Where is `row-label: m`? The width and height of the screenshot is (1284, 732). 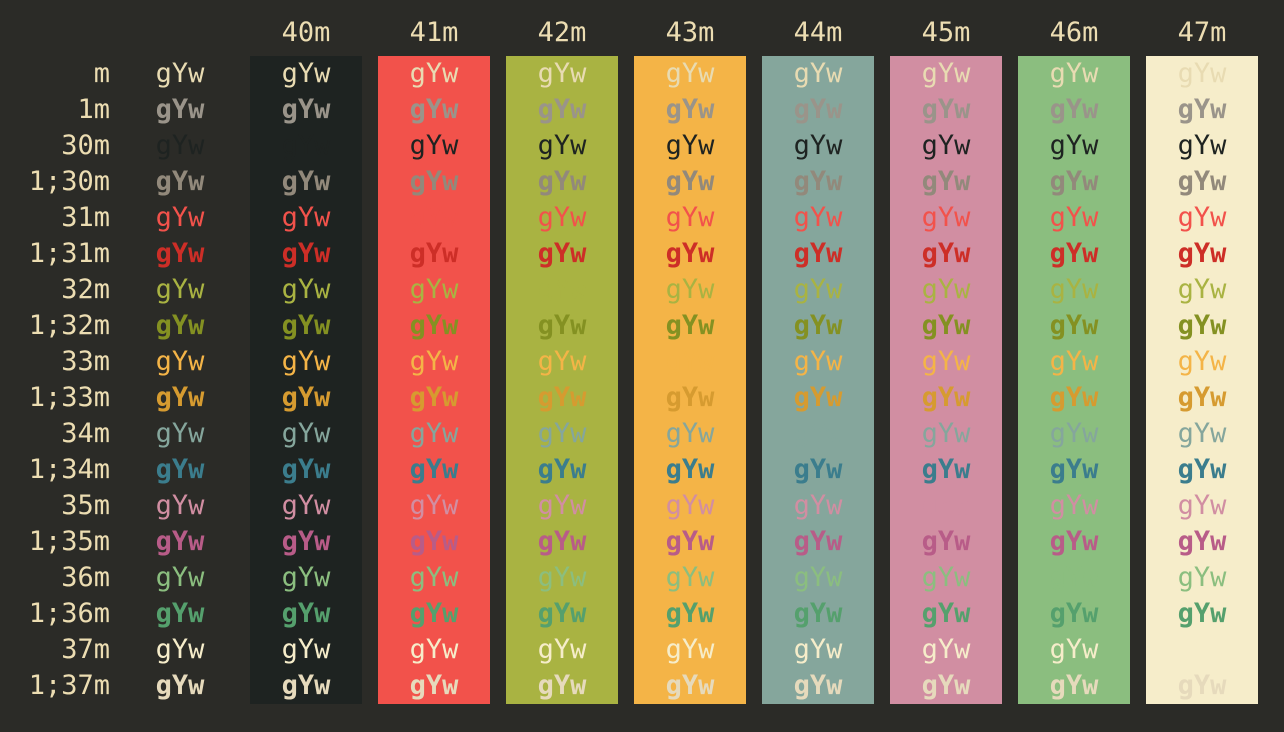
row-label: m is located at coordinates (101, 73).